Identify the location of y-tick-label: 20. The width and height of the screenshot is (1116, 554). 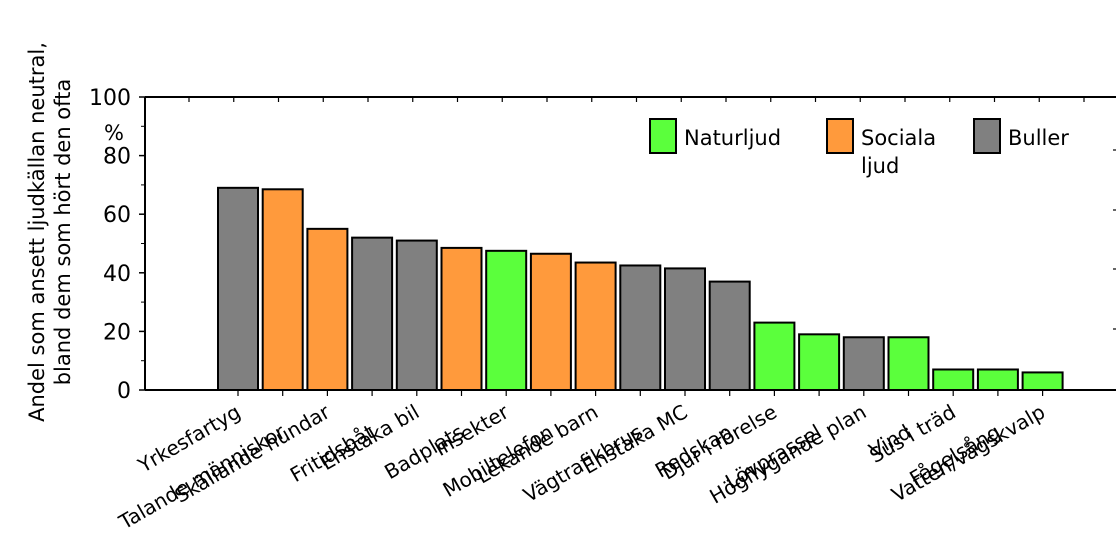
(117, 332).